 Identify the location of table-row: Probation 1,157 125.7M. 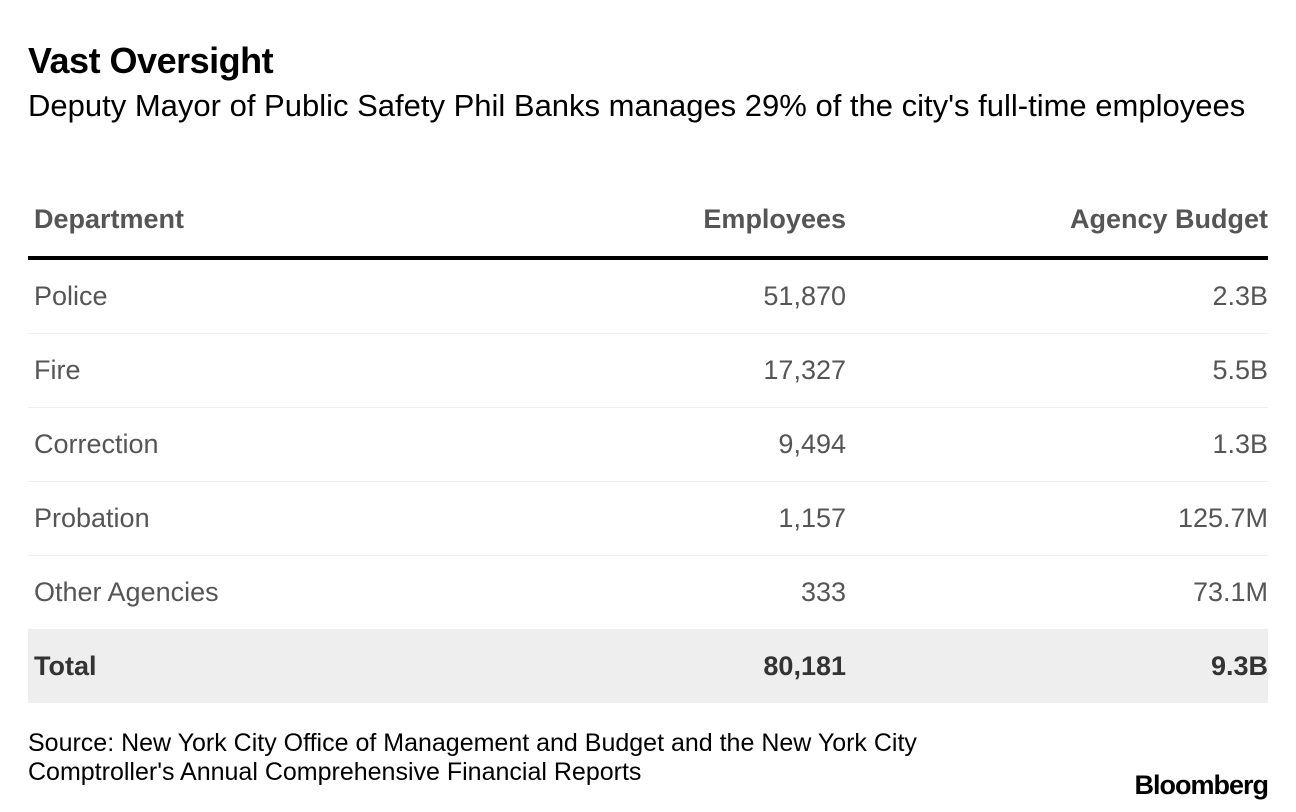
(648, 518).